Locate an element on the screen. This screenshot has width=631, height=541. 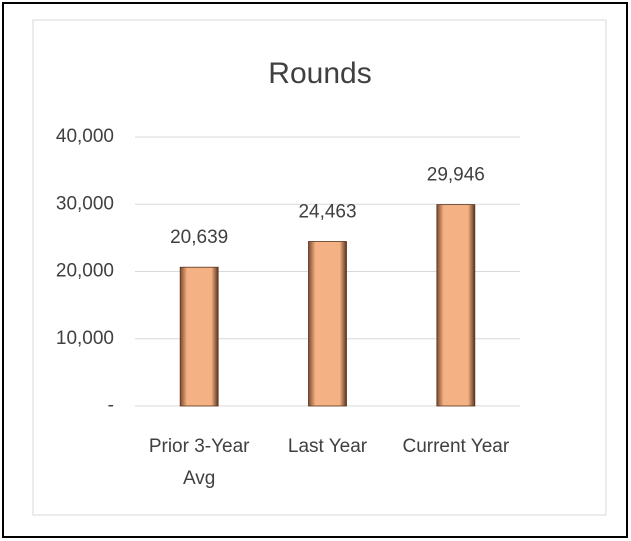
chart-title: Rounds is located at coordinates (319, 73).